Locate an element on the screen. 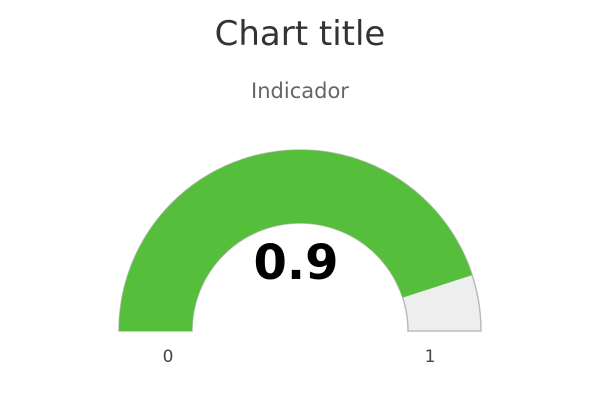  chart-subtitle: Indicador is located at coordinates (300, 91).